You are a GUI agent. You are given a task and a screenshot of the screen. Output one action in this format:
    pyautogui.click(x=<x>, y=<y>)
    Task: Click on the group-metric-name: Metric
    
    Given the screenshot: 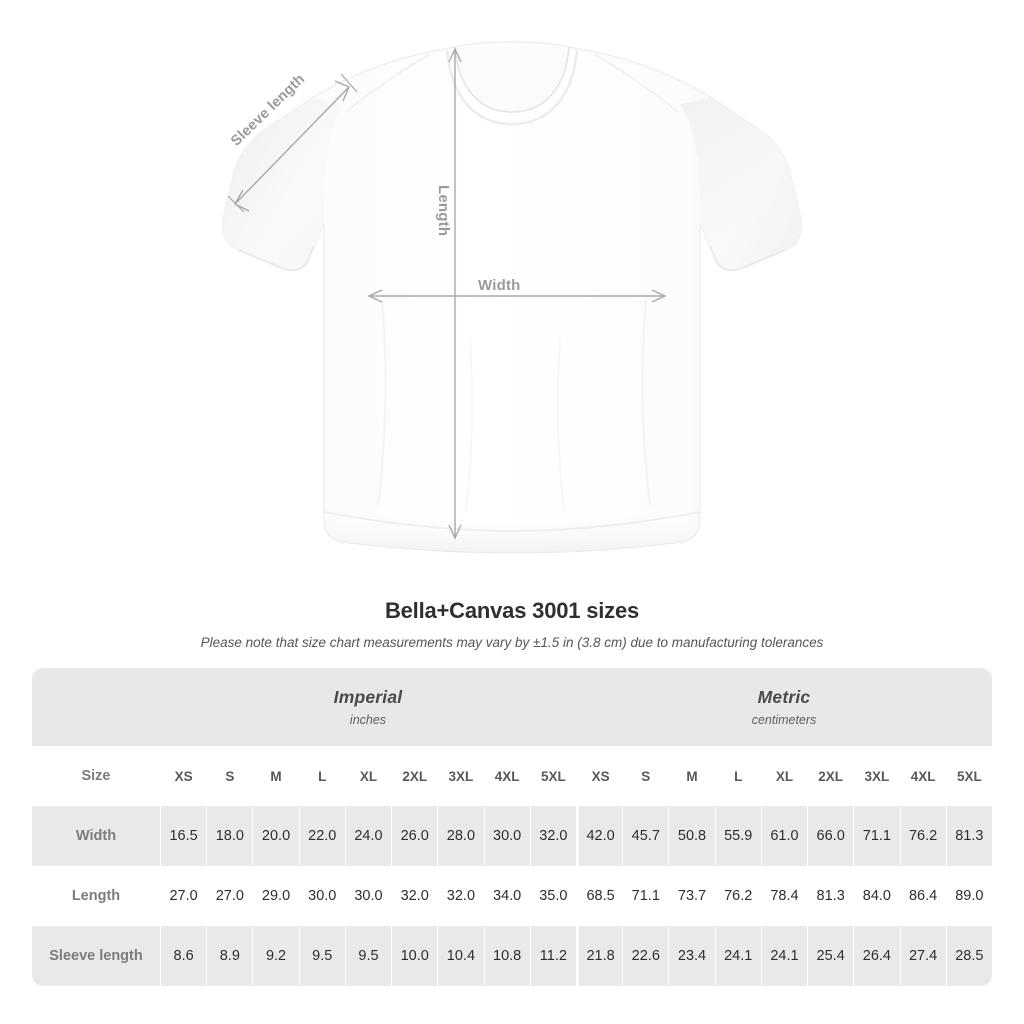 What is the action you would take?
    pyautogui.click(x=784, y=697)
    